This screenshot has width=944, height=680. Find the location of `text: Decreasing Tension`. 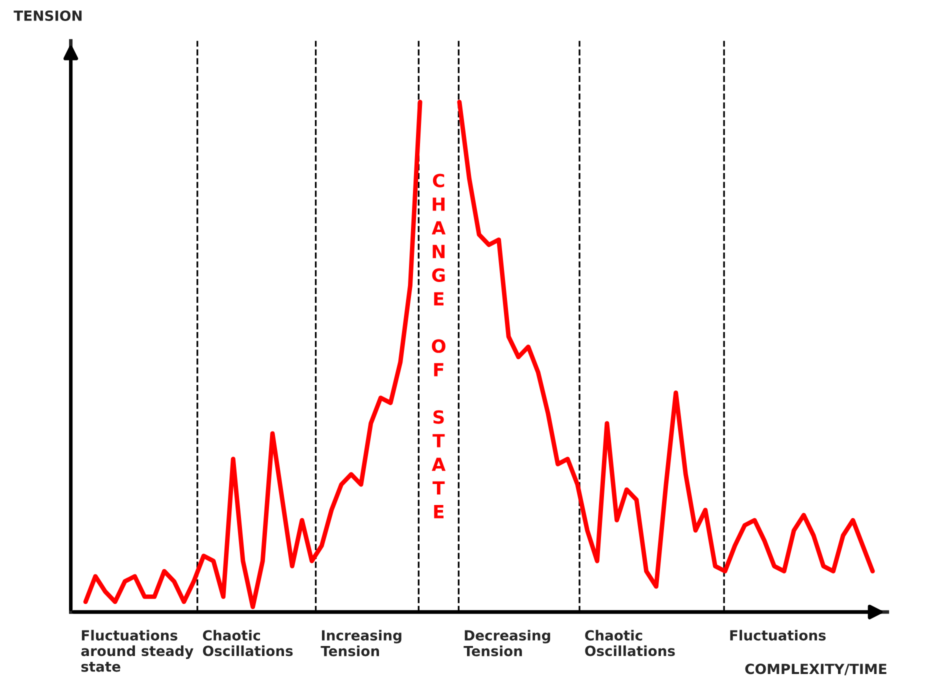

text: Decreasing Tension is located at coordinates (507, 643).